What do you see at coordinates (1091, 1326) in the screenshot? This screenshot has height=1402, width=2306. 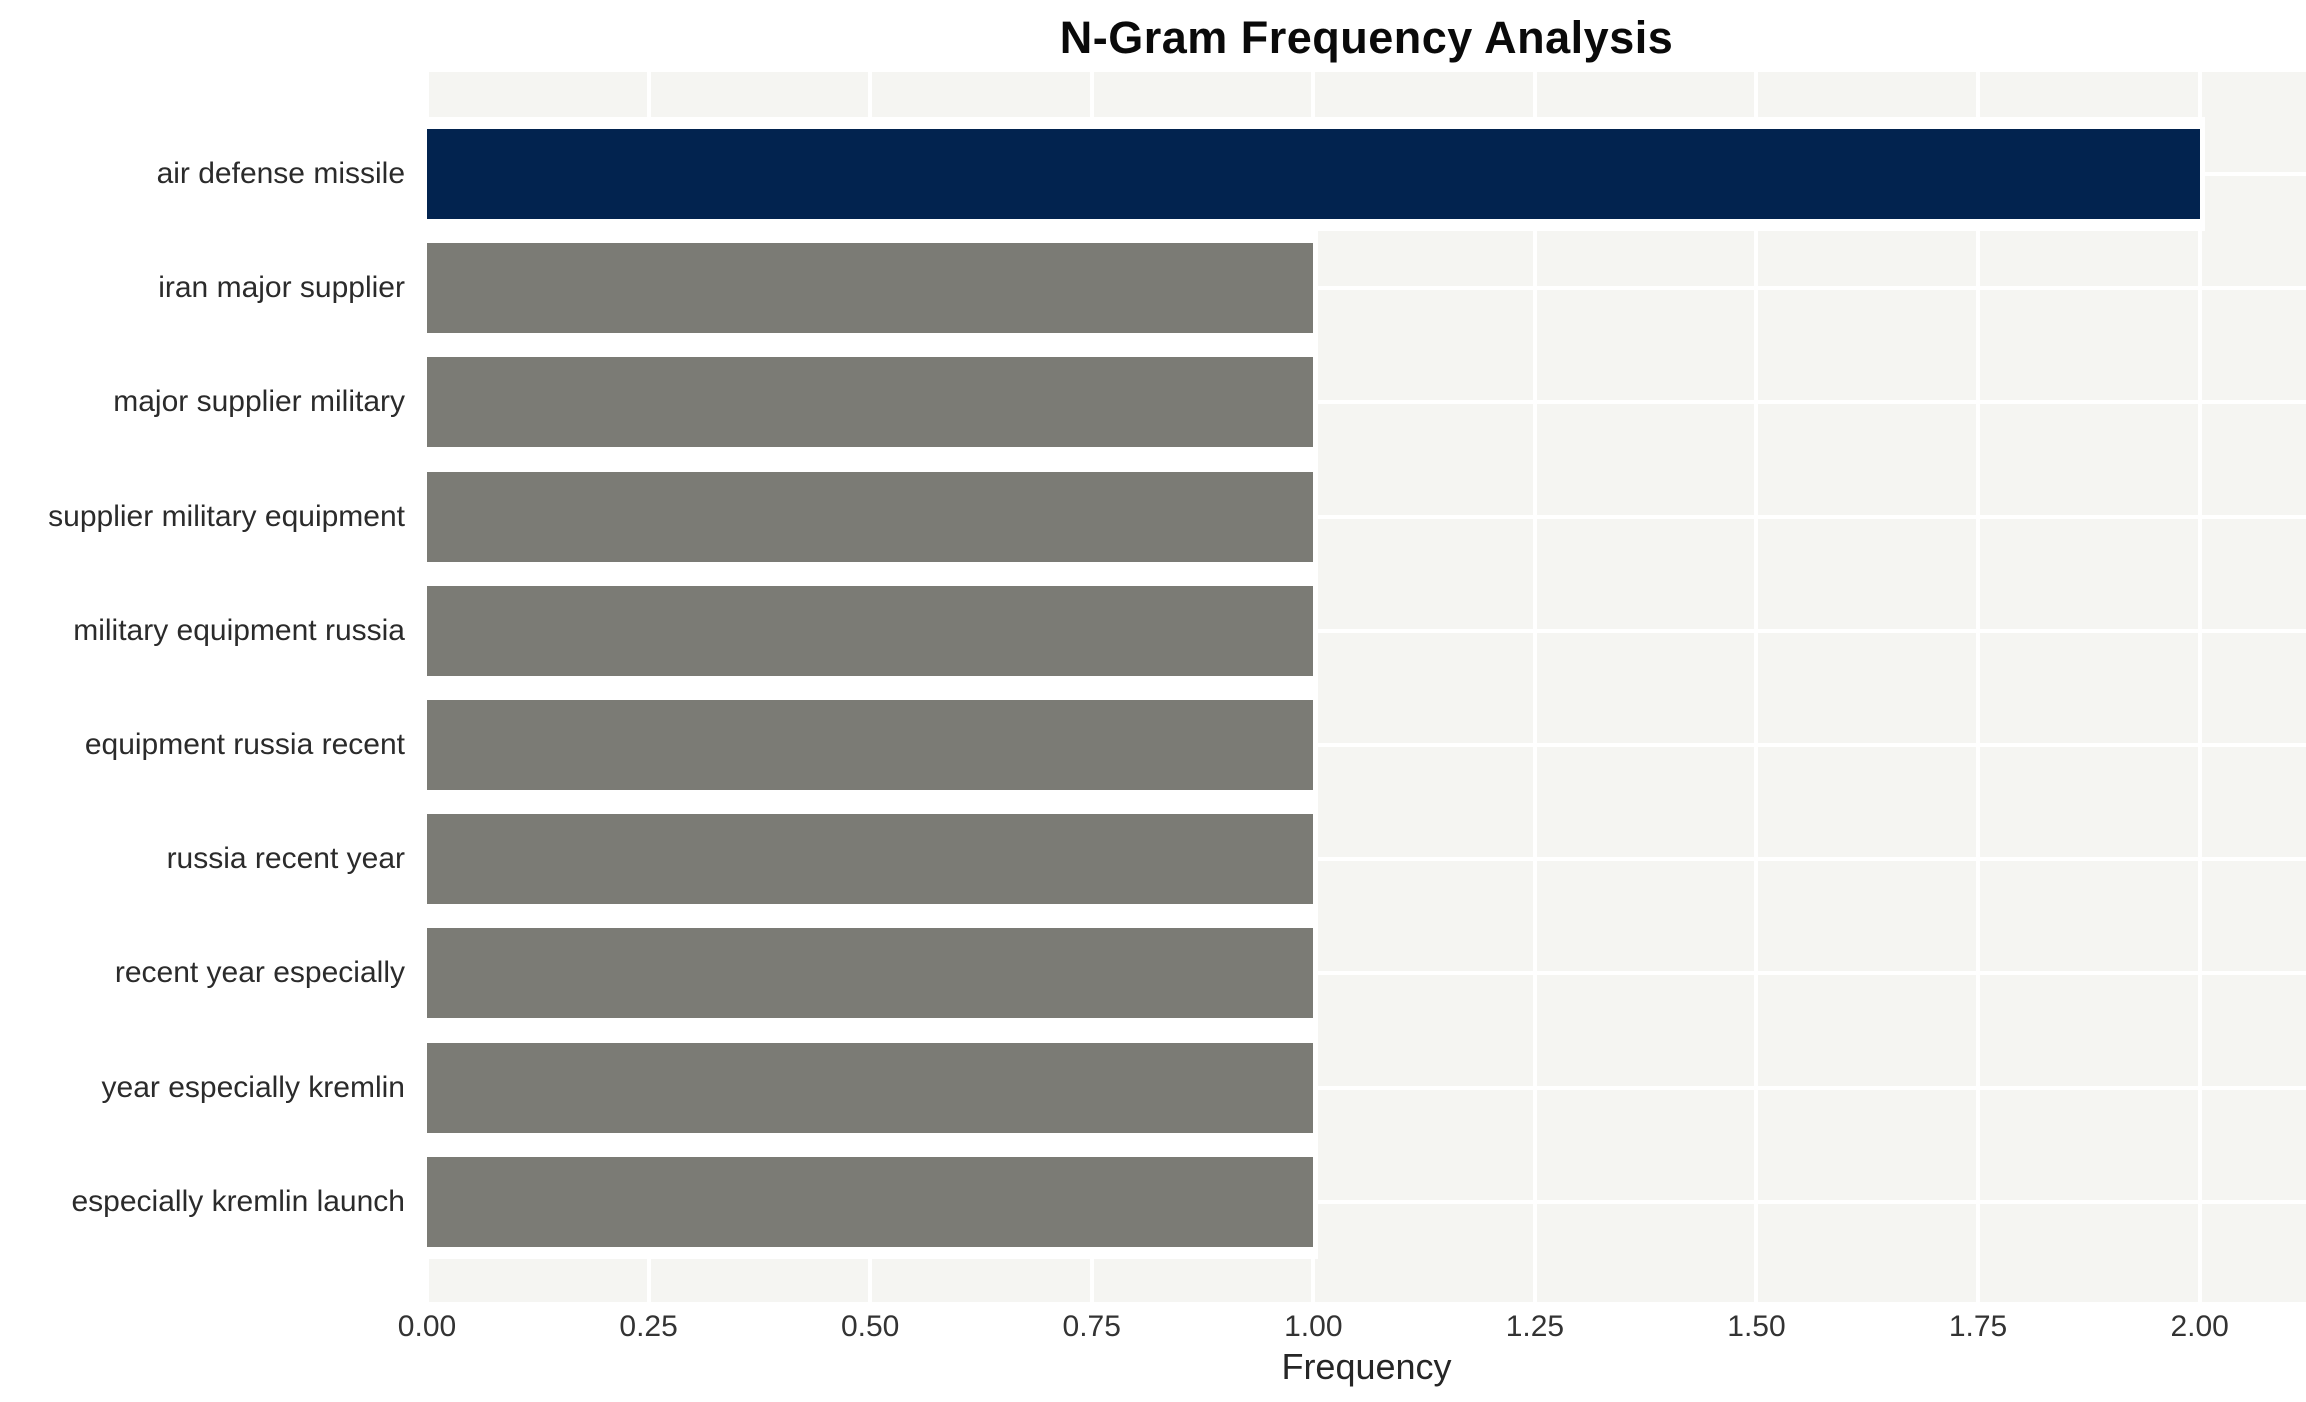 I see `x-tick-label: 0.75` at bounding box center [1091, 1326].